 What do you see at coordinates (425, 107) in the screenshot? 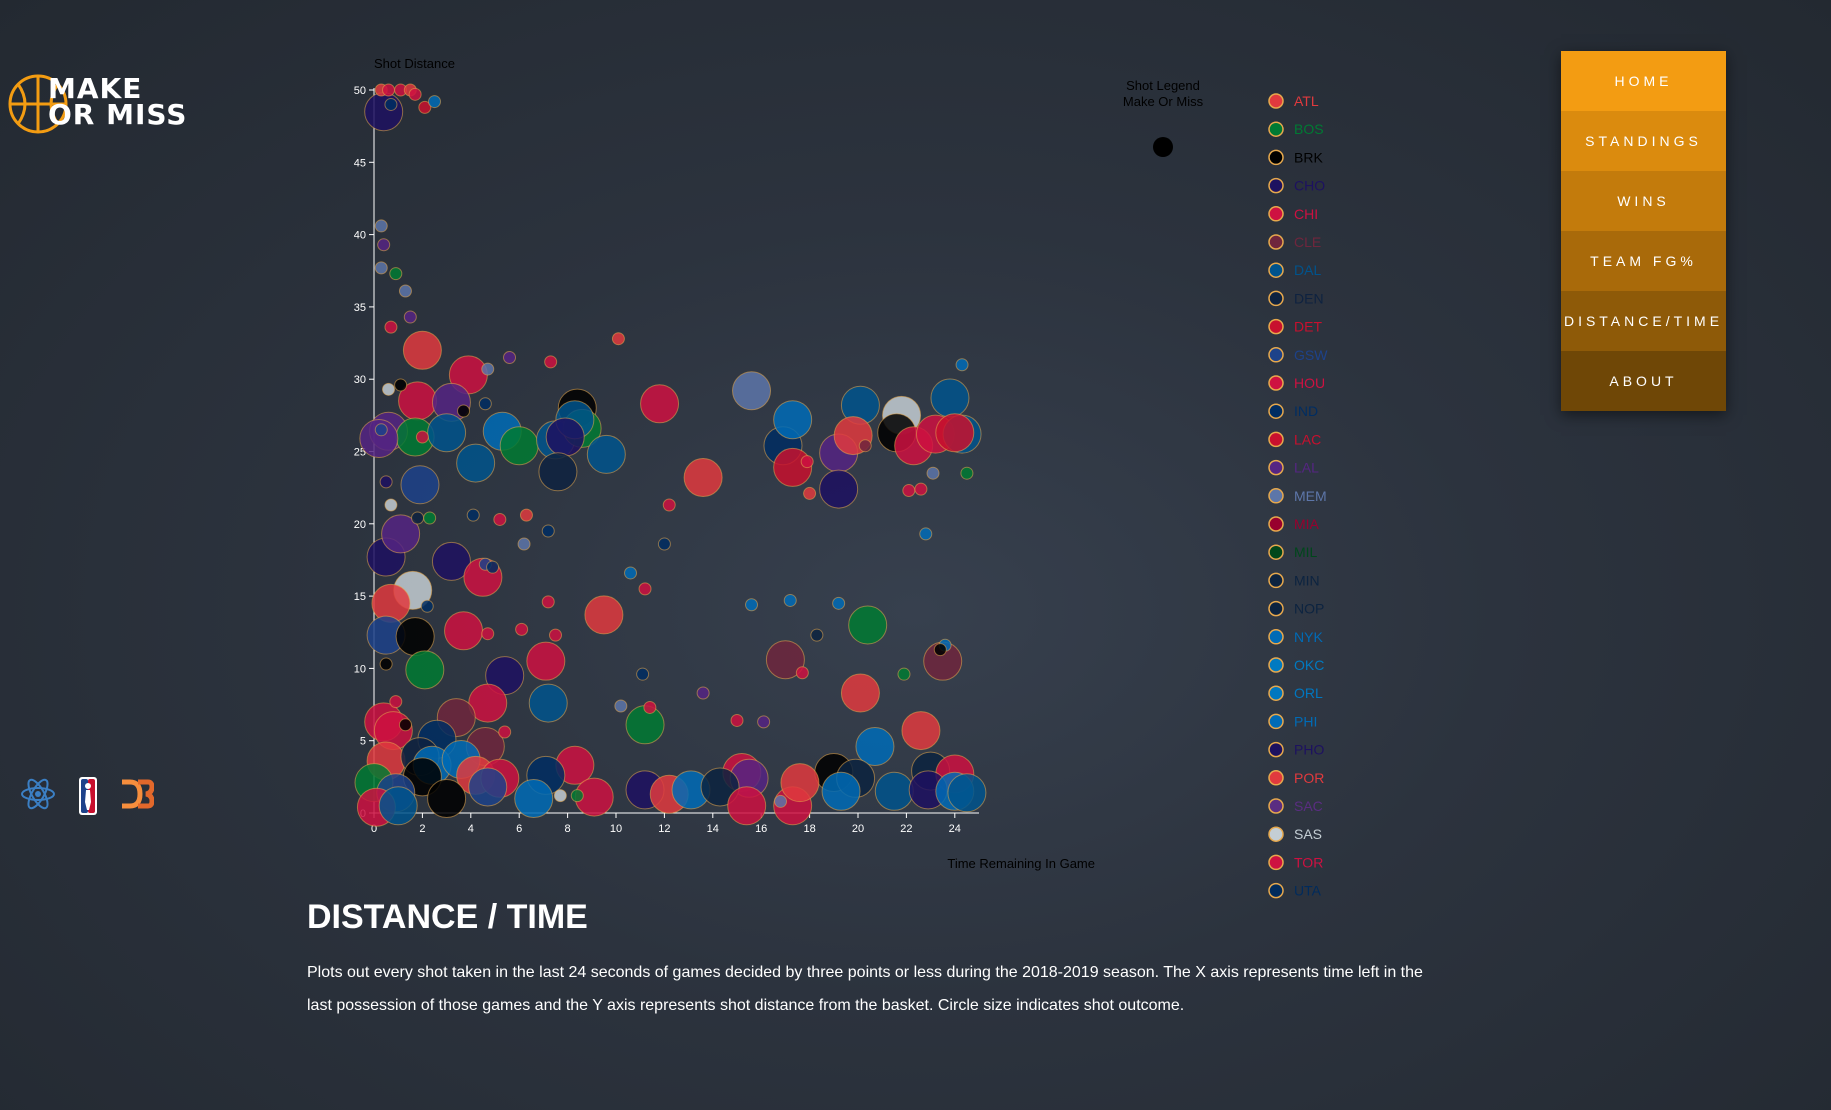
I see `shot-point-det-miss` at bounding box center [425, 107].